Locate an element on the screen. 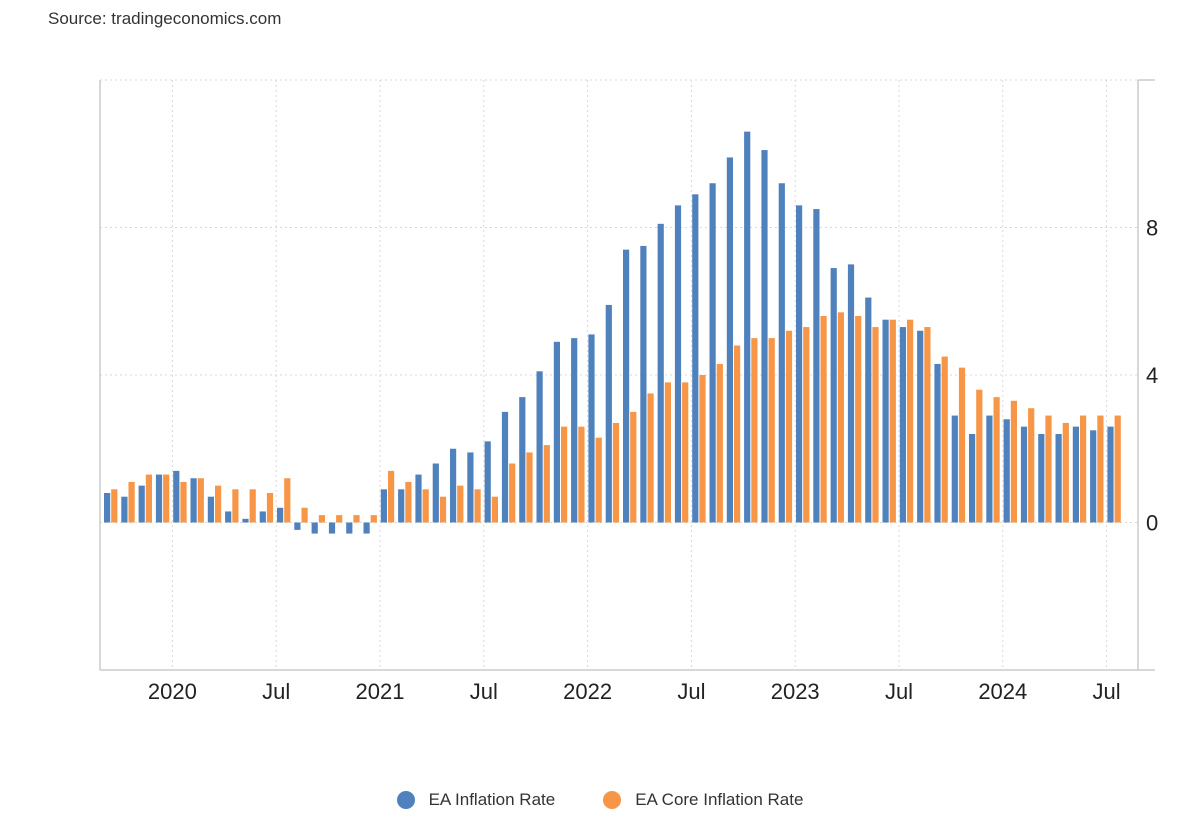  x-tick-label: 2020 is located at coordinates (172, 691).